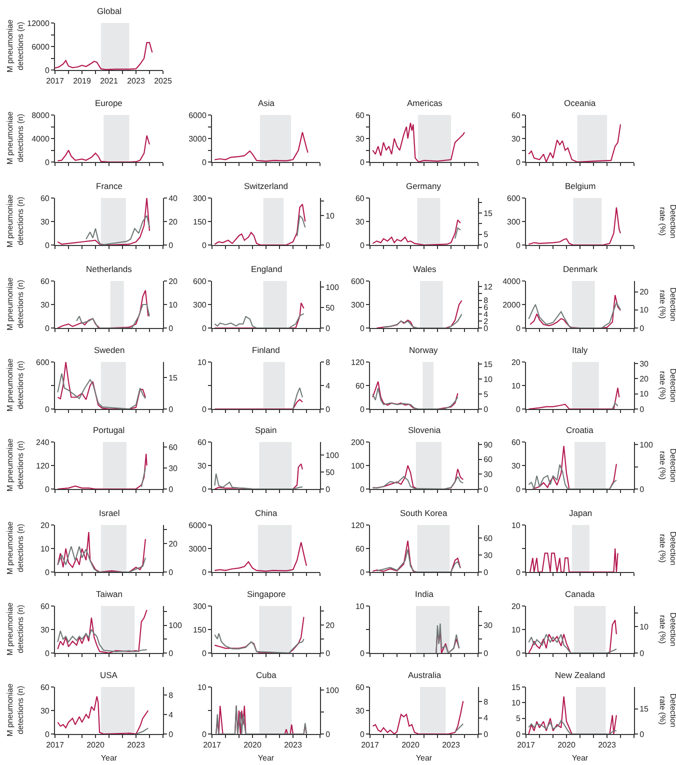 This screenshot has height=765, width=676. I want to click on y-tick-label: 4000, so click(511, 281).